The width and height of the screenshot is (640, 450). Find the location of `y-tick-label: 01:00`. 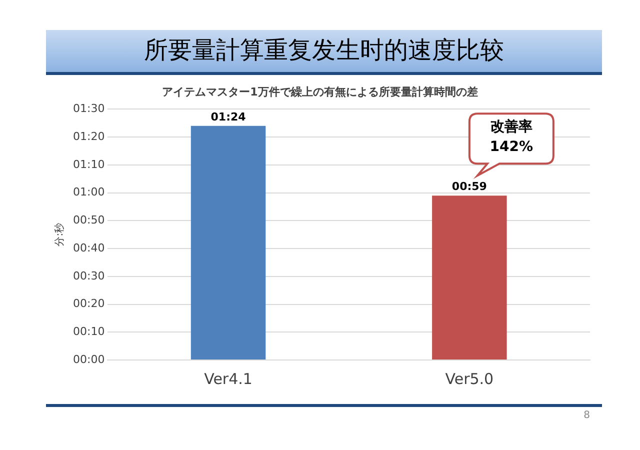

y-tick-label: 01:00 is located at coordinates (88, 192).